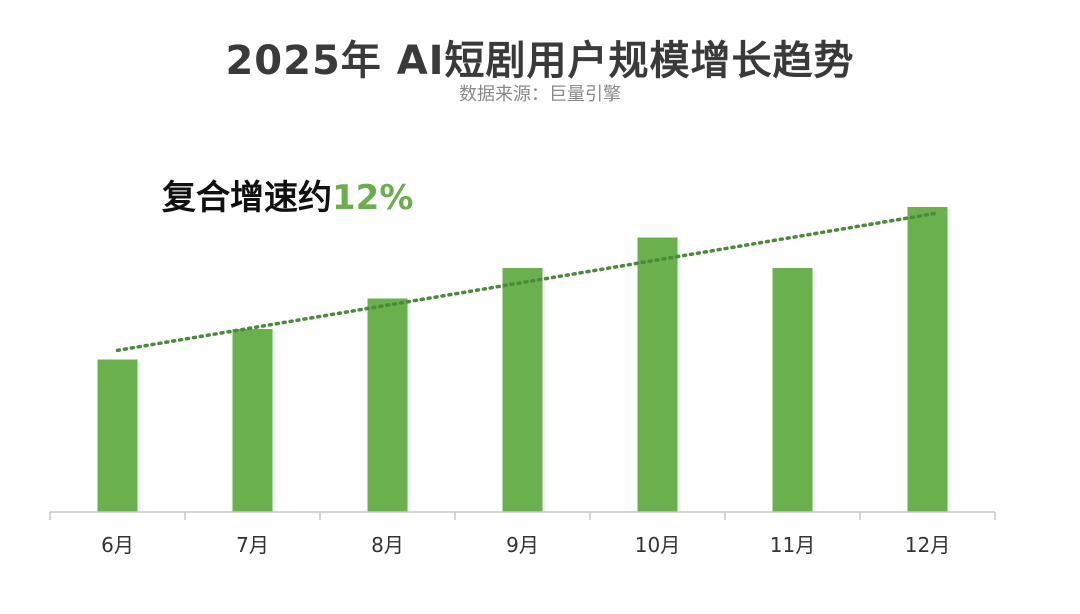 Image resolution: width=1080 pixels, height=614 pixels. What do you see at coordinates (252, 545) in the screenshot?
I see `x-tick-label: 7月` at bounding box center [252, 545].